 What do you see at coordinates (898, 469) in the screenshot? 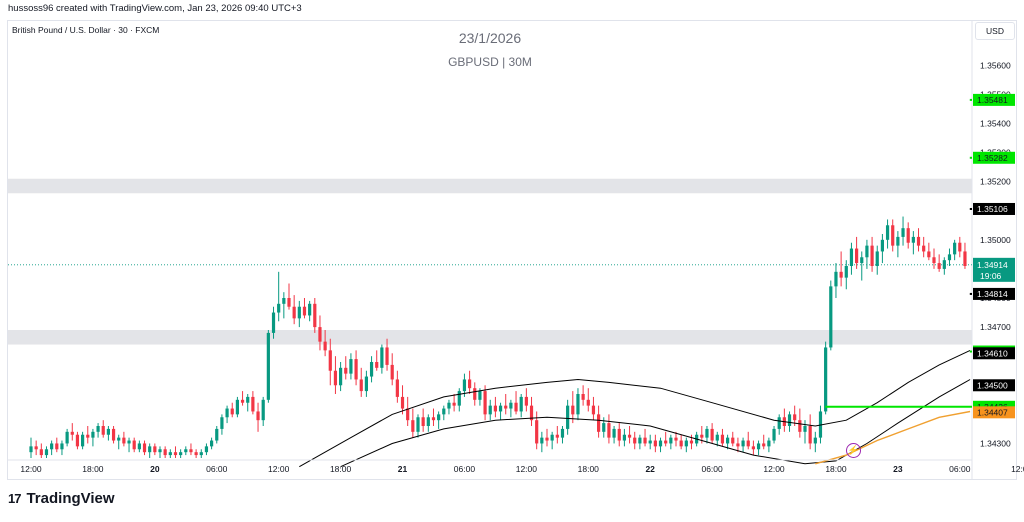
I see `x-tick-label: 23` at bounding box center [898, 469].